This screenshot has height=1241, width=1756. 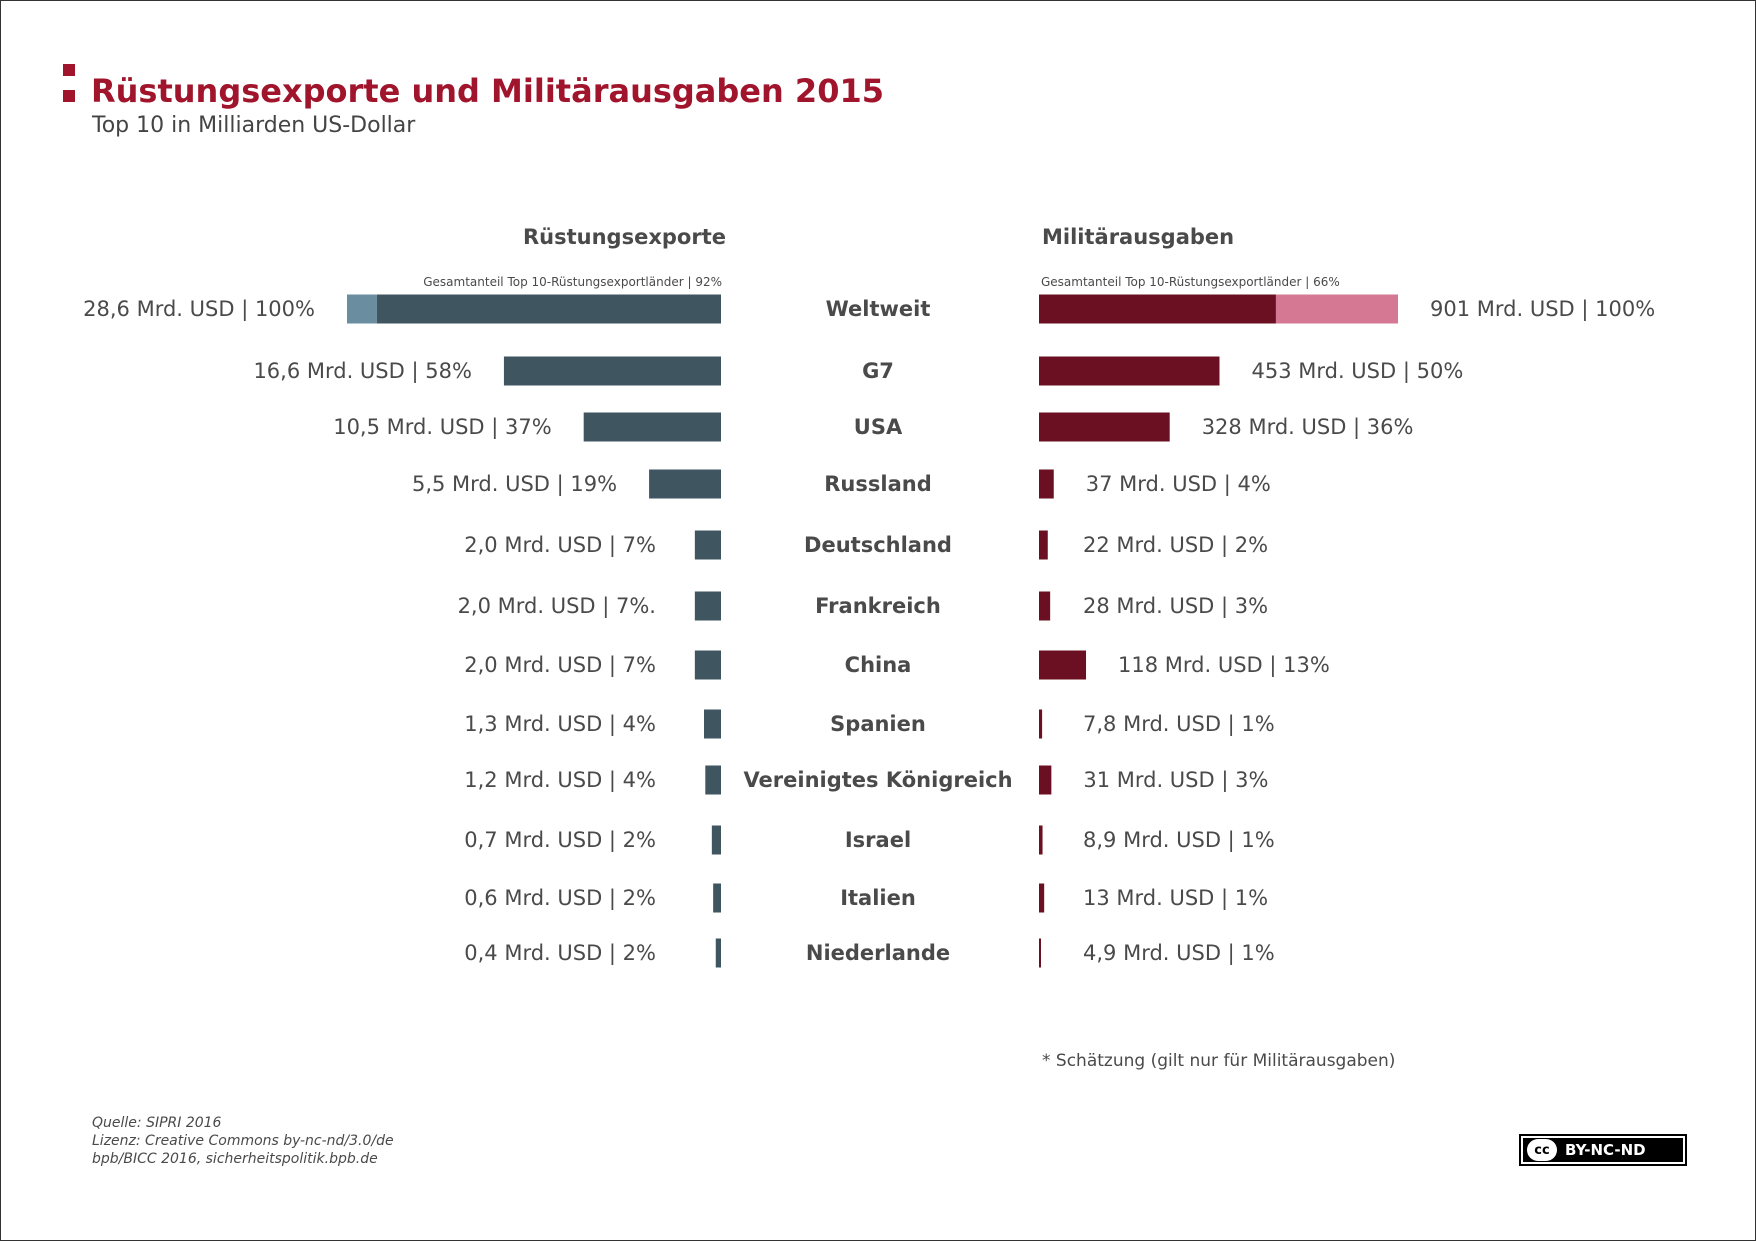 What do you see at coordinates (548, 309) in the screenshot?
I see `export-bar-top10` at bounding box center [548, 309].